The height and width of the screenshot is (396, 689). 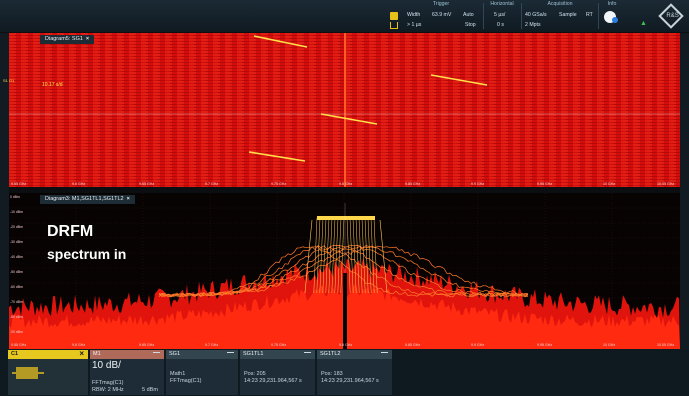 I want to click on y-tick-label: -40 dBm, so click(x=16, y=257).